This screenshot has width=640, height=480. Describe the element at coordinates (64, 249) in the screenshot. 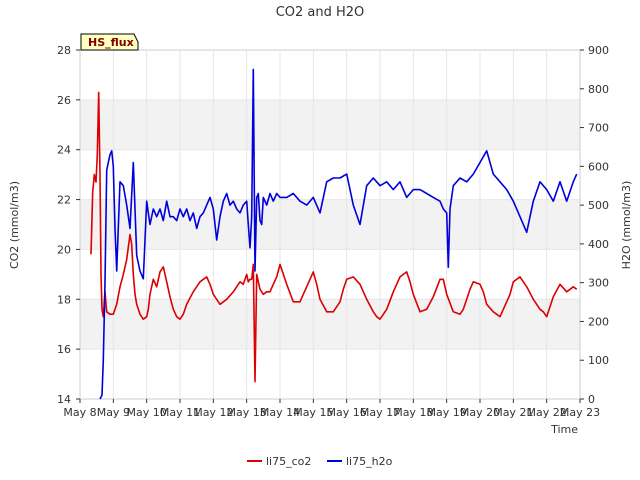

I see `left-tick-label-3: 20` at that location.